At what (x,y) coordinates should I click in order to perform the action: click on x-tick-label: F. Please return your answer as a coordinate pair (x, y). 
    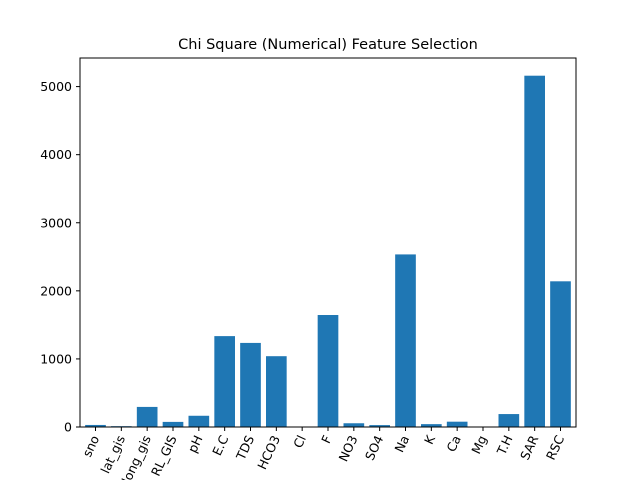
    Looking at the image, I should click on (326, 439).